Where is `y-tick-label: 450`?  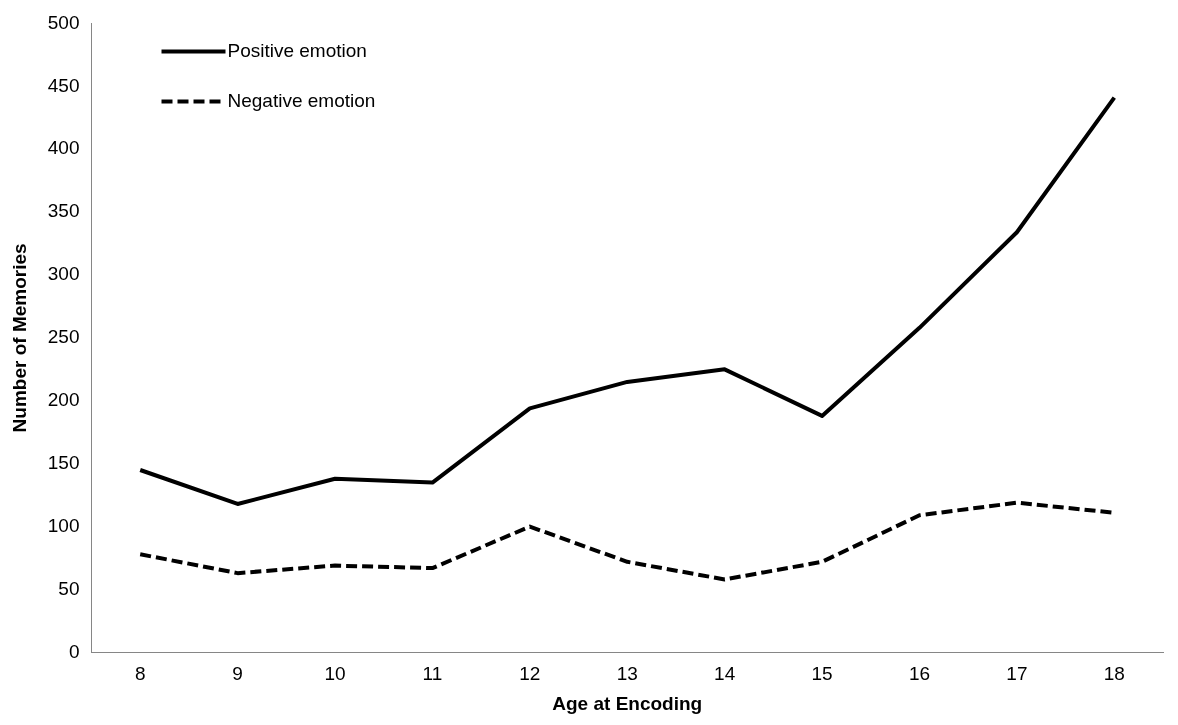
y-tick-label: 450 is located at coordinates (63, 85).